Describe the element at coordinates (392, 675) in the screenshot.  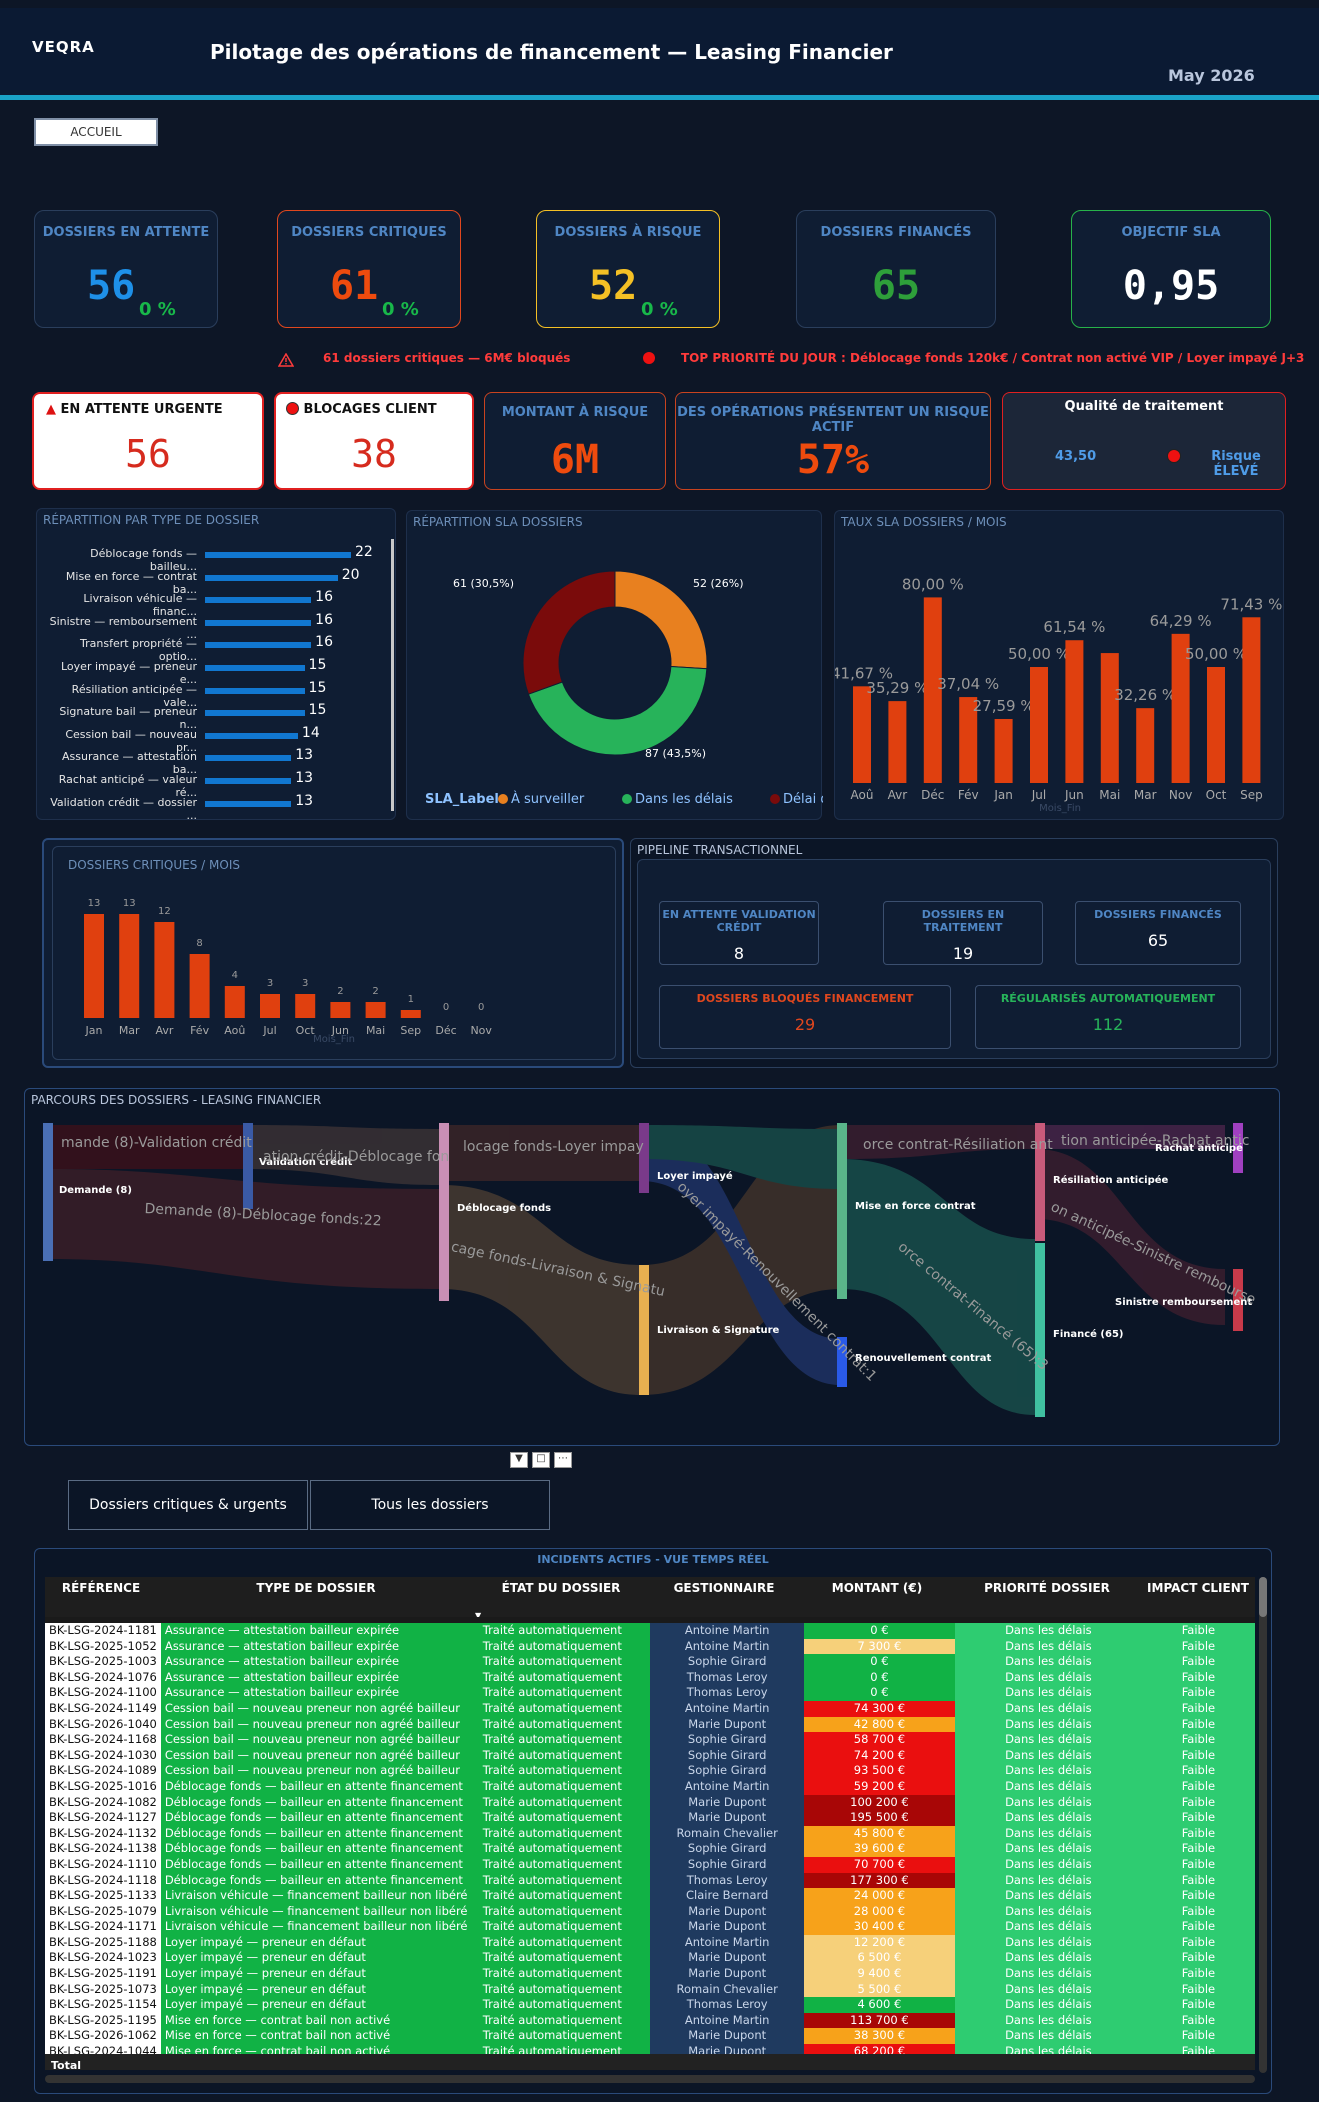
I see `scrollbar` at that location.